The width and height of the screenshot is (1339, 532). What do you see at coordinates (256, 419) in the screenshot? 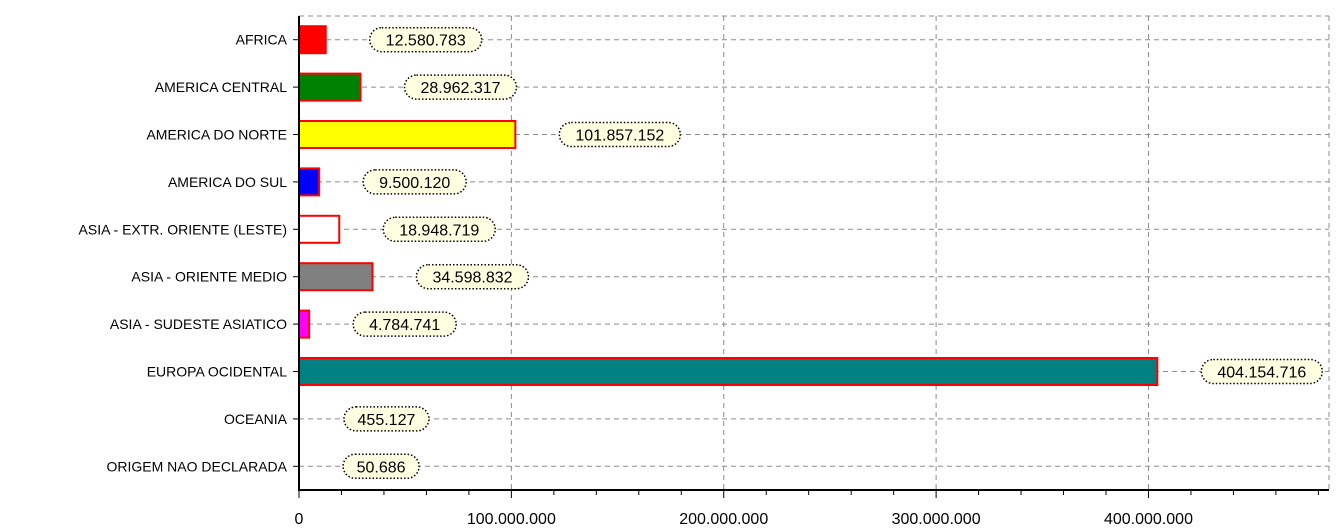
I see `category-label: OCEANIA` at bounding box center [256, 419].